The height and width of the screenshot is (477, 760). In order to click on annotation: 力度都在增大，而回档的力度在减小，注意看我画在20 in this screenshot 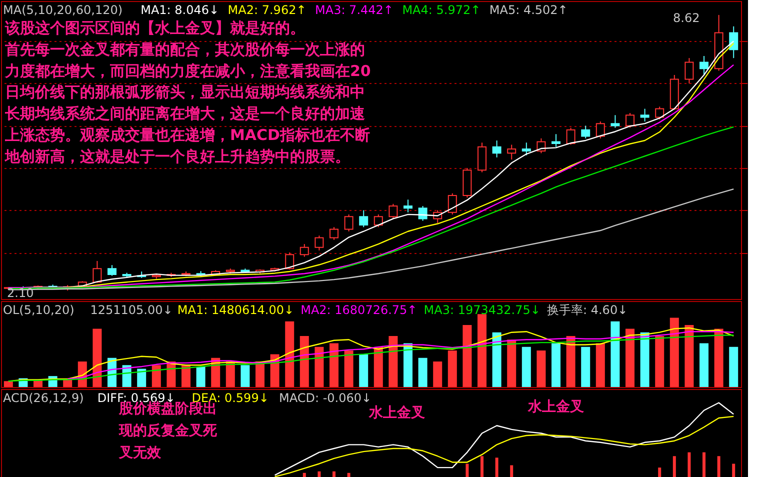, I will do `click(187, 71)`.